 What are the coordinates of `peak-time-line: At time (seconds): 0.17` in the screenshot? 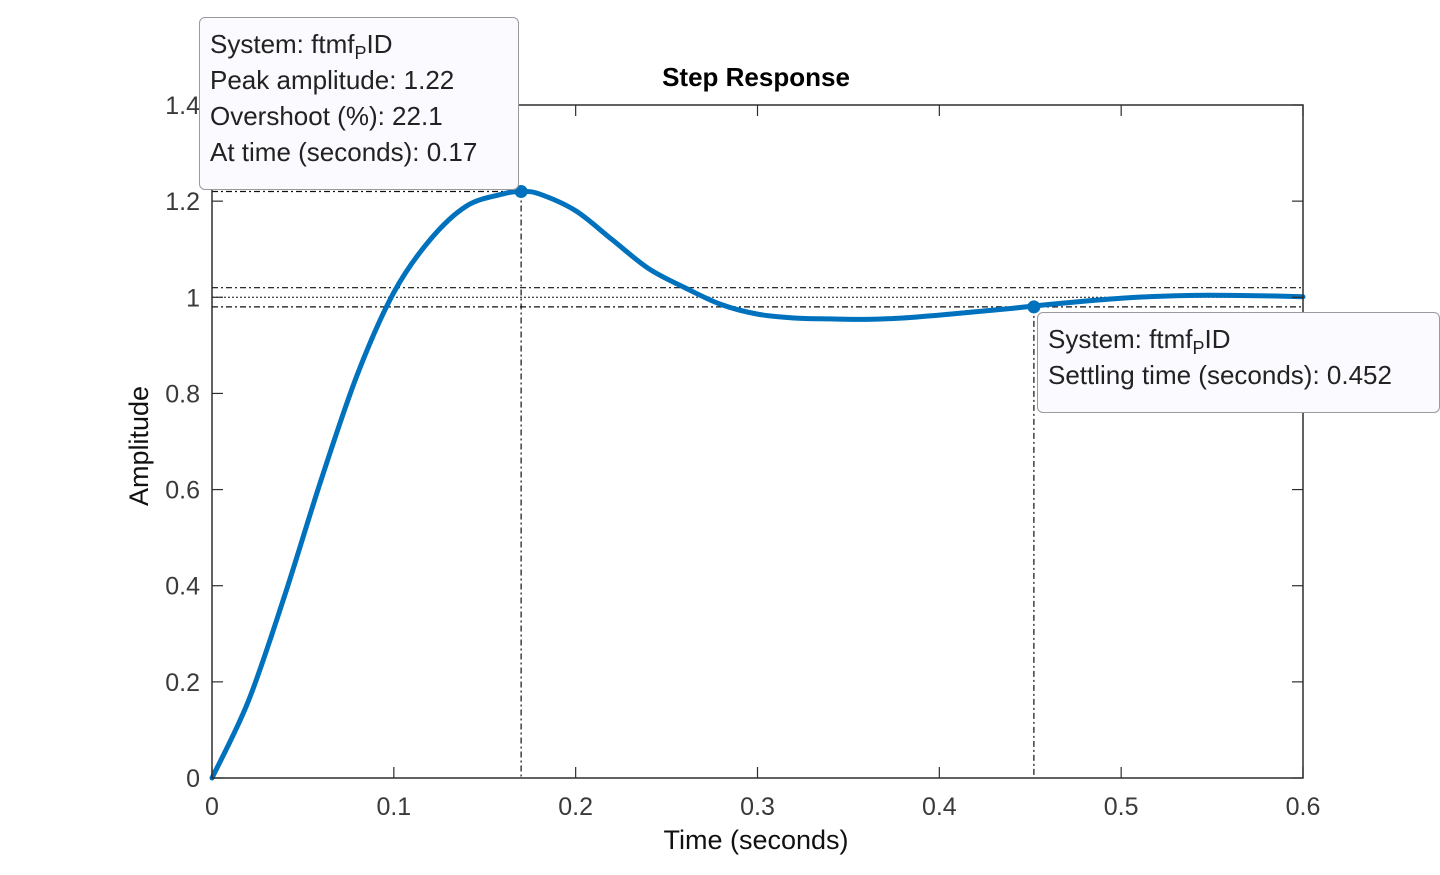 It's located at (344, 152).